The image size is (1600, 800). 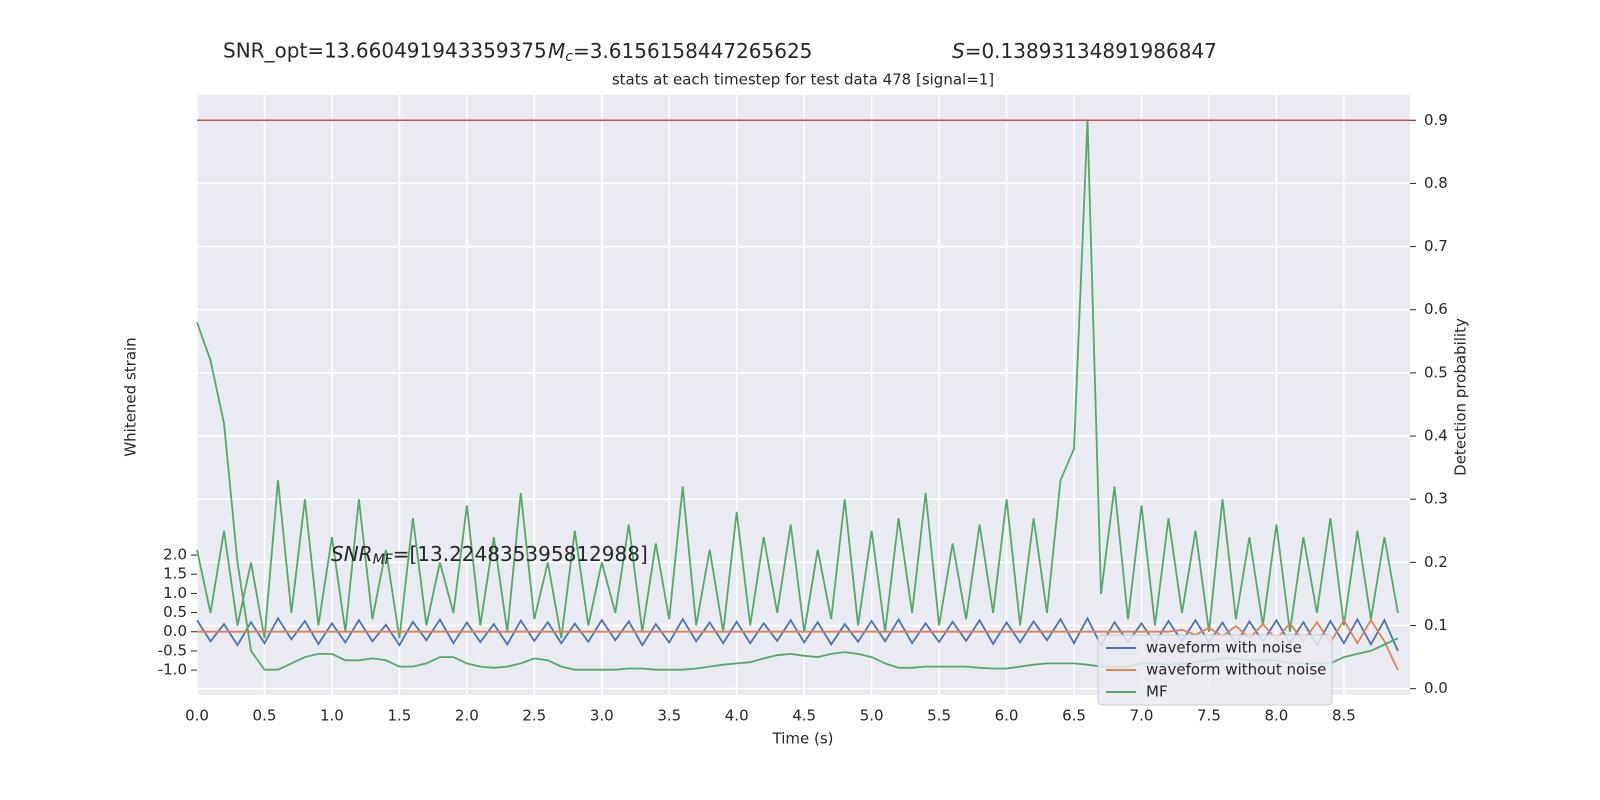 I want to click on y-tick-label: 1.5, so click(x=175, y=574).